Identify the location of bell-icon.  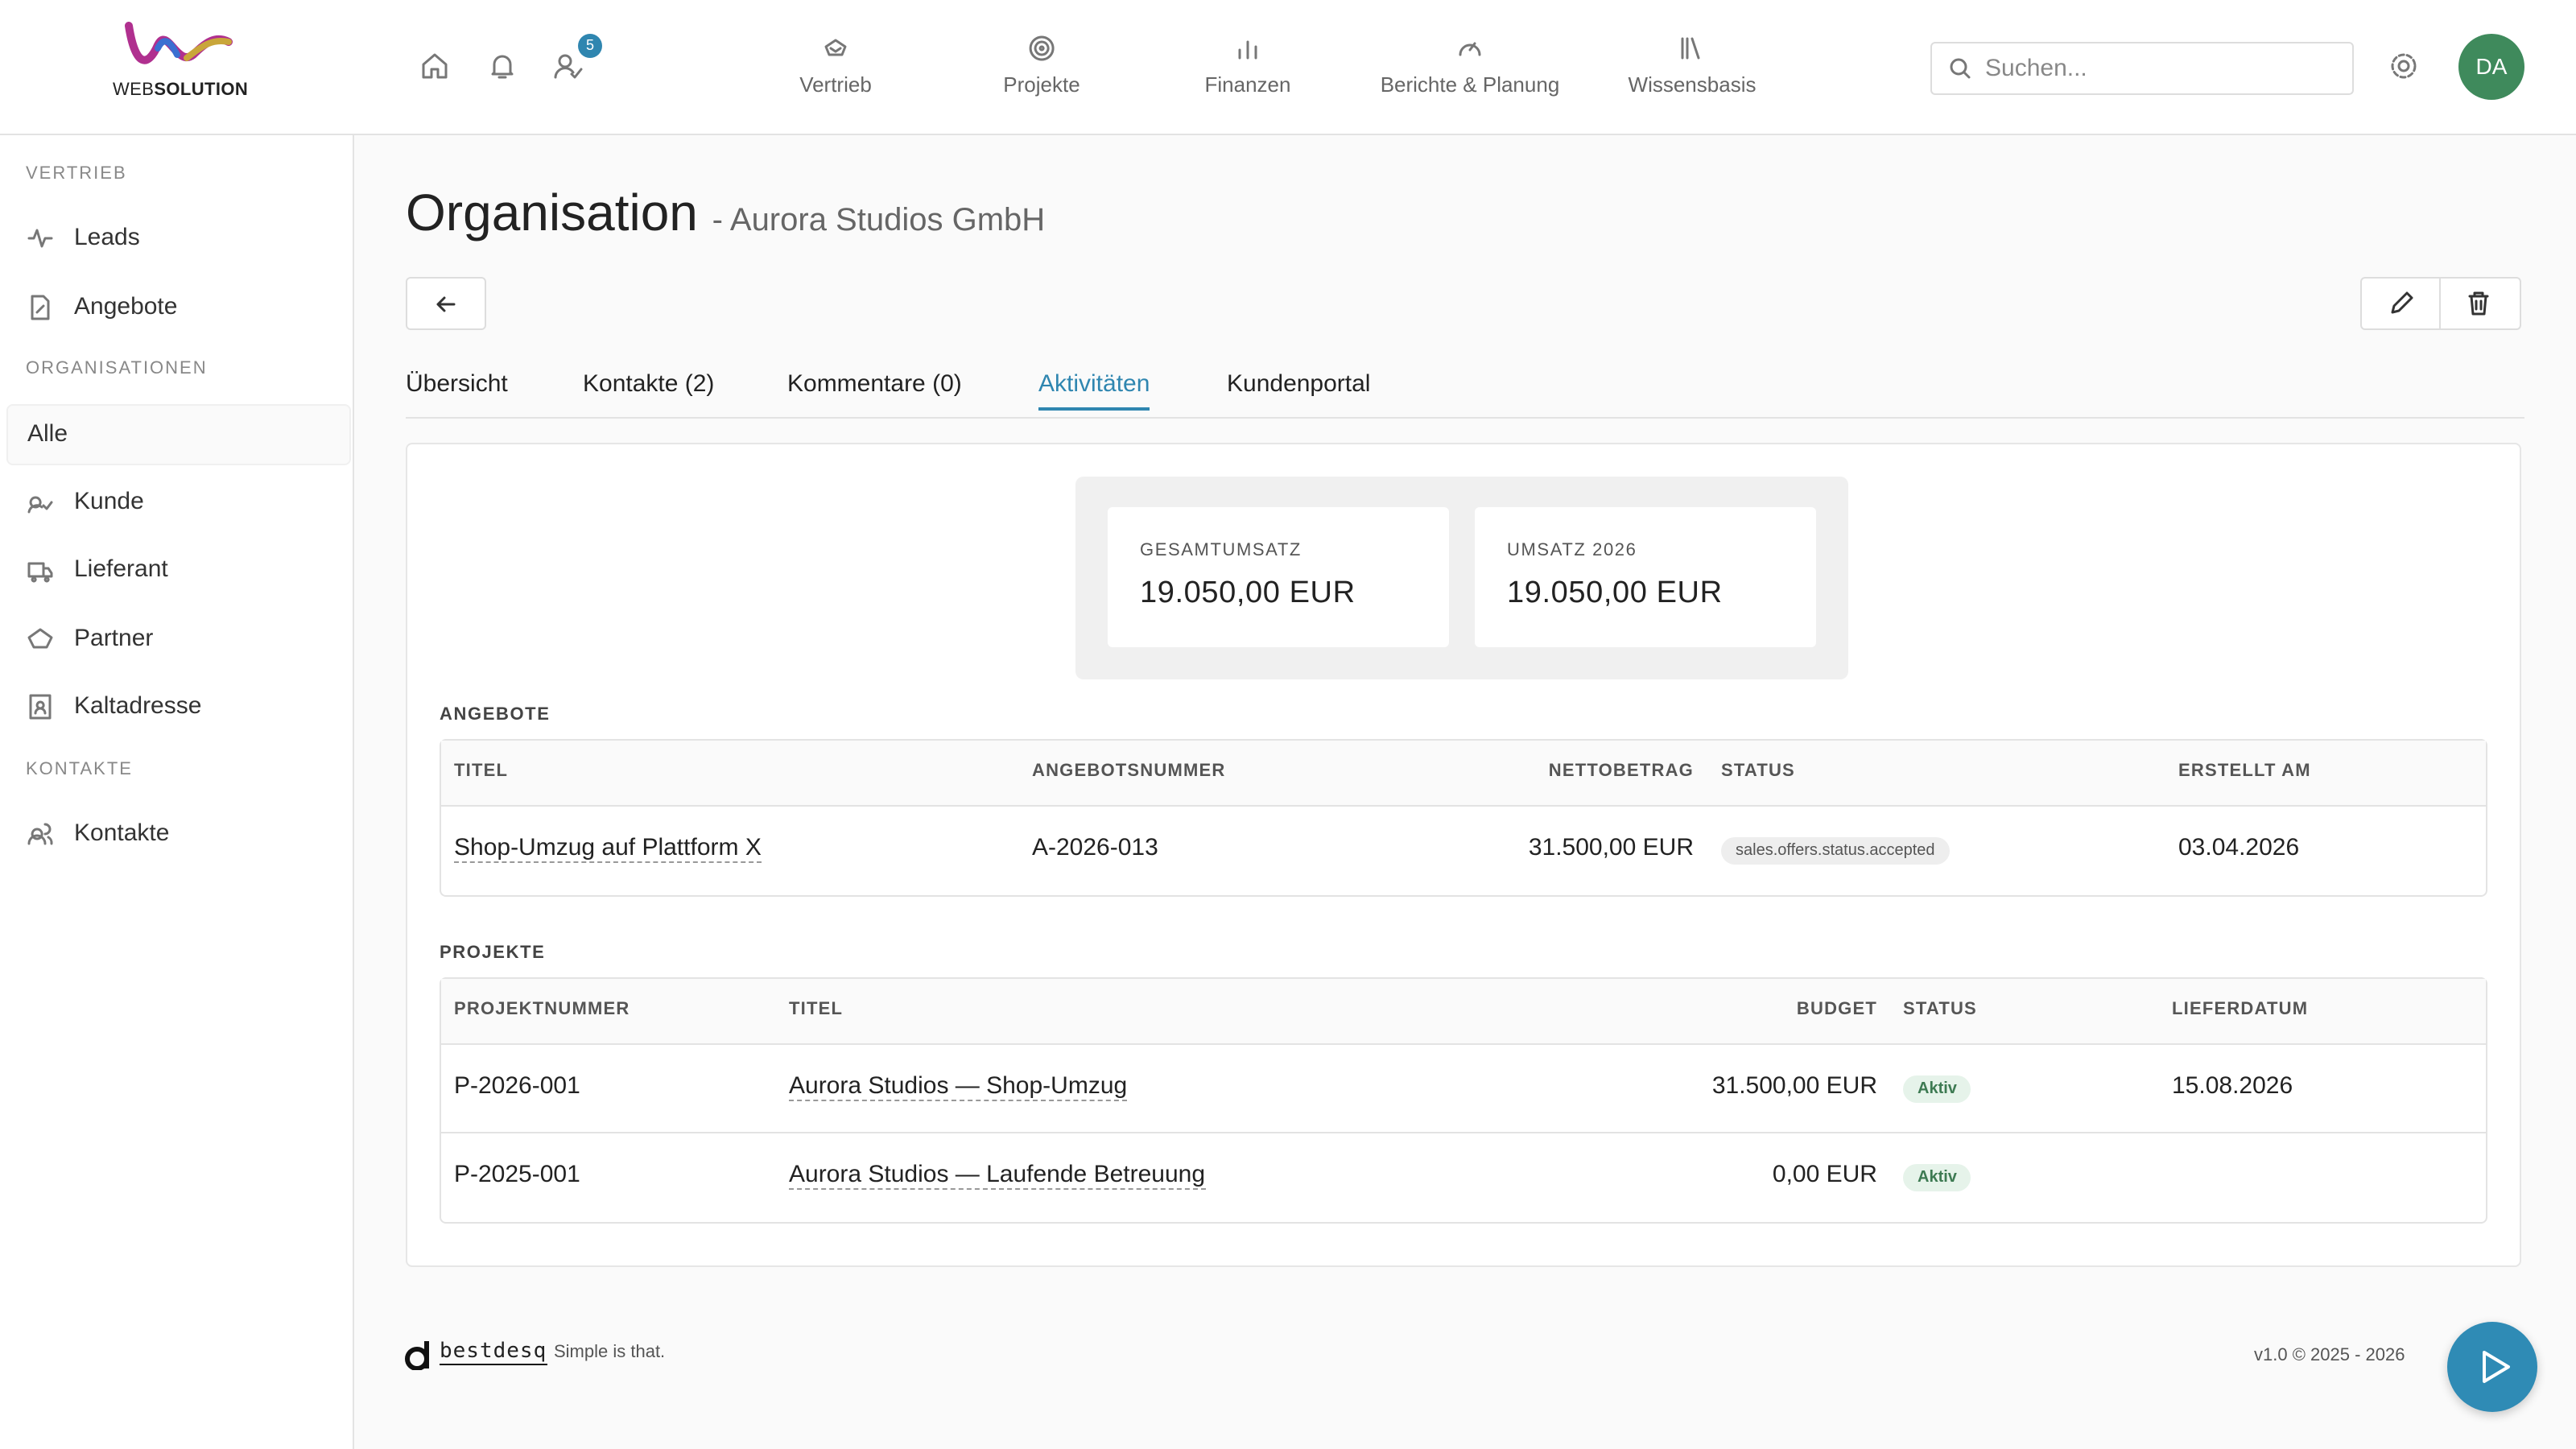
(502, 66).